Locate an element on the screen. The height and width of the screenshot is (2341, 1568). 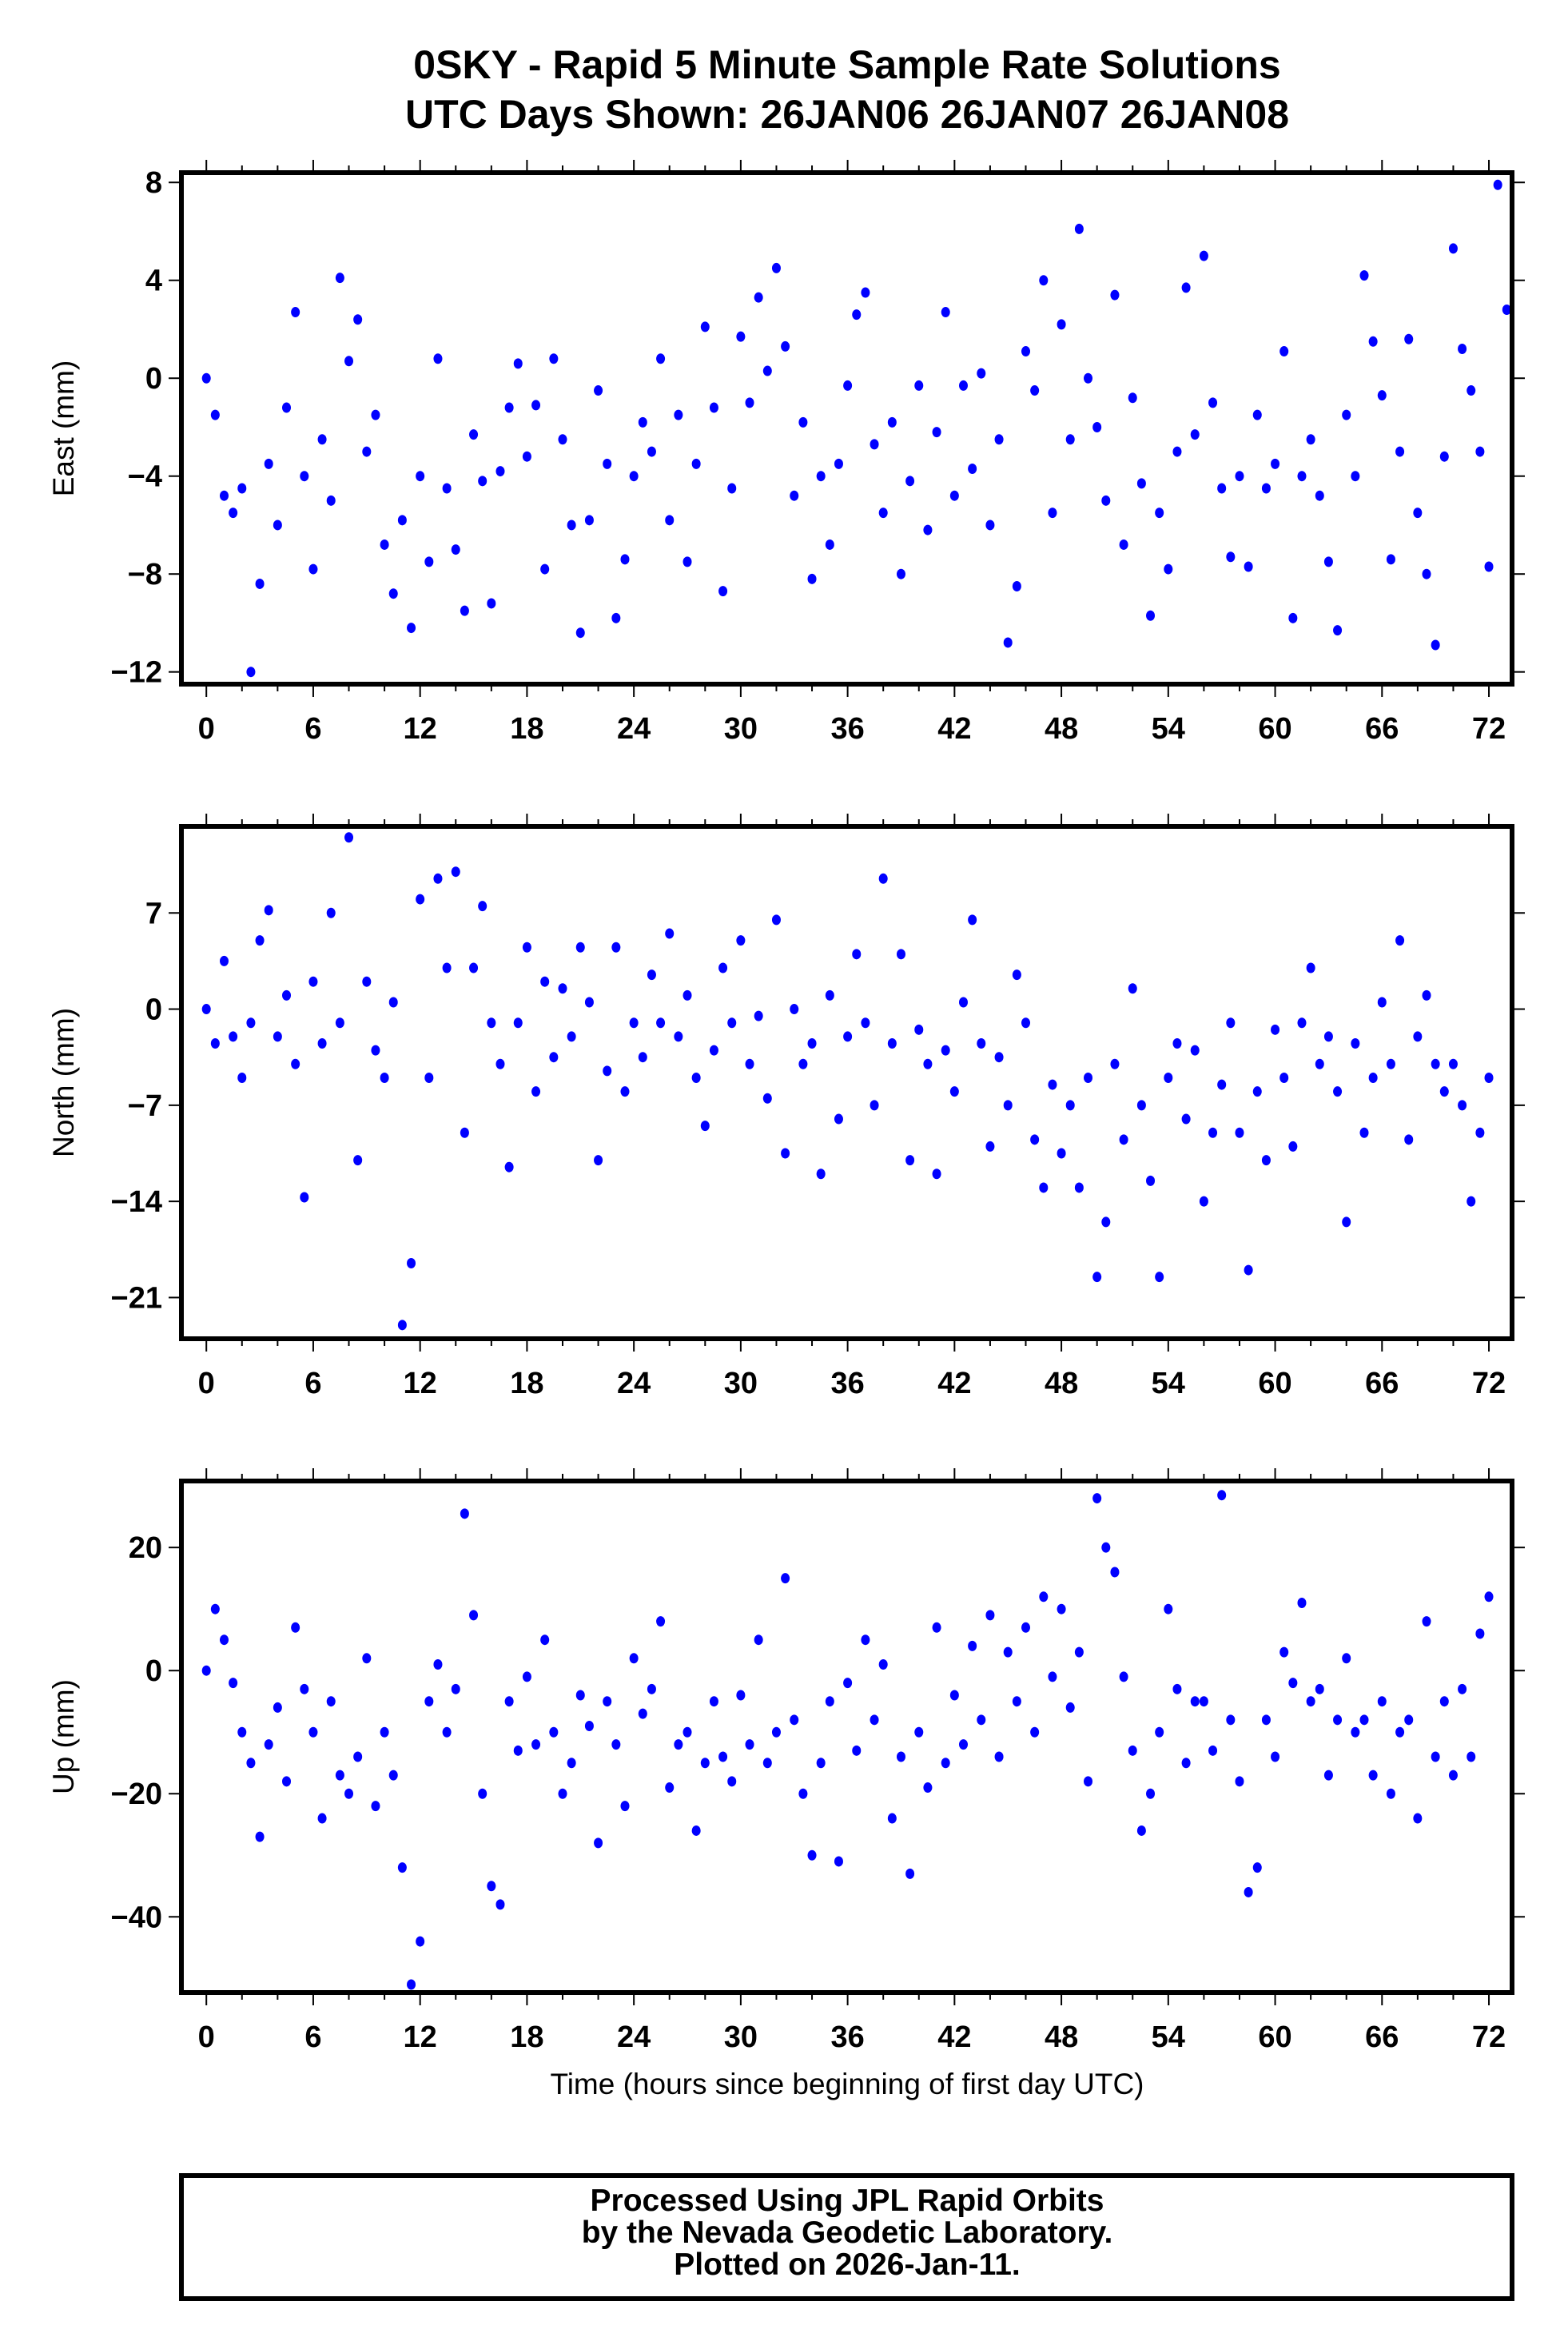
x-tick-label: 72 is located at coordinates (1489, 729).